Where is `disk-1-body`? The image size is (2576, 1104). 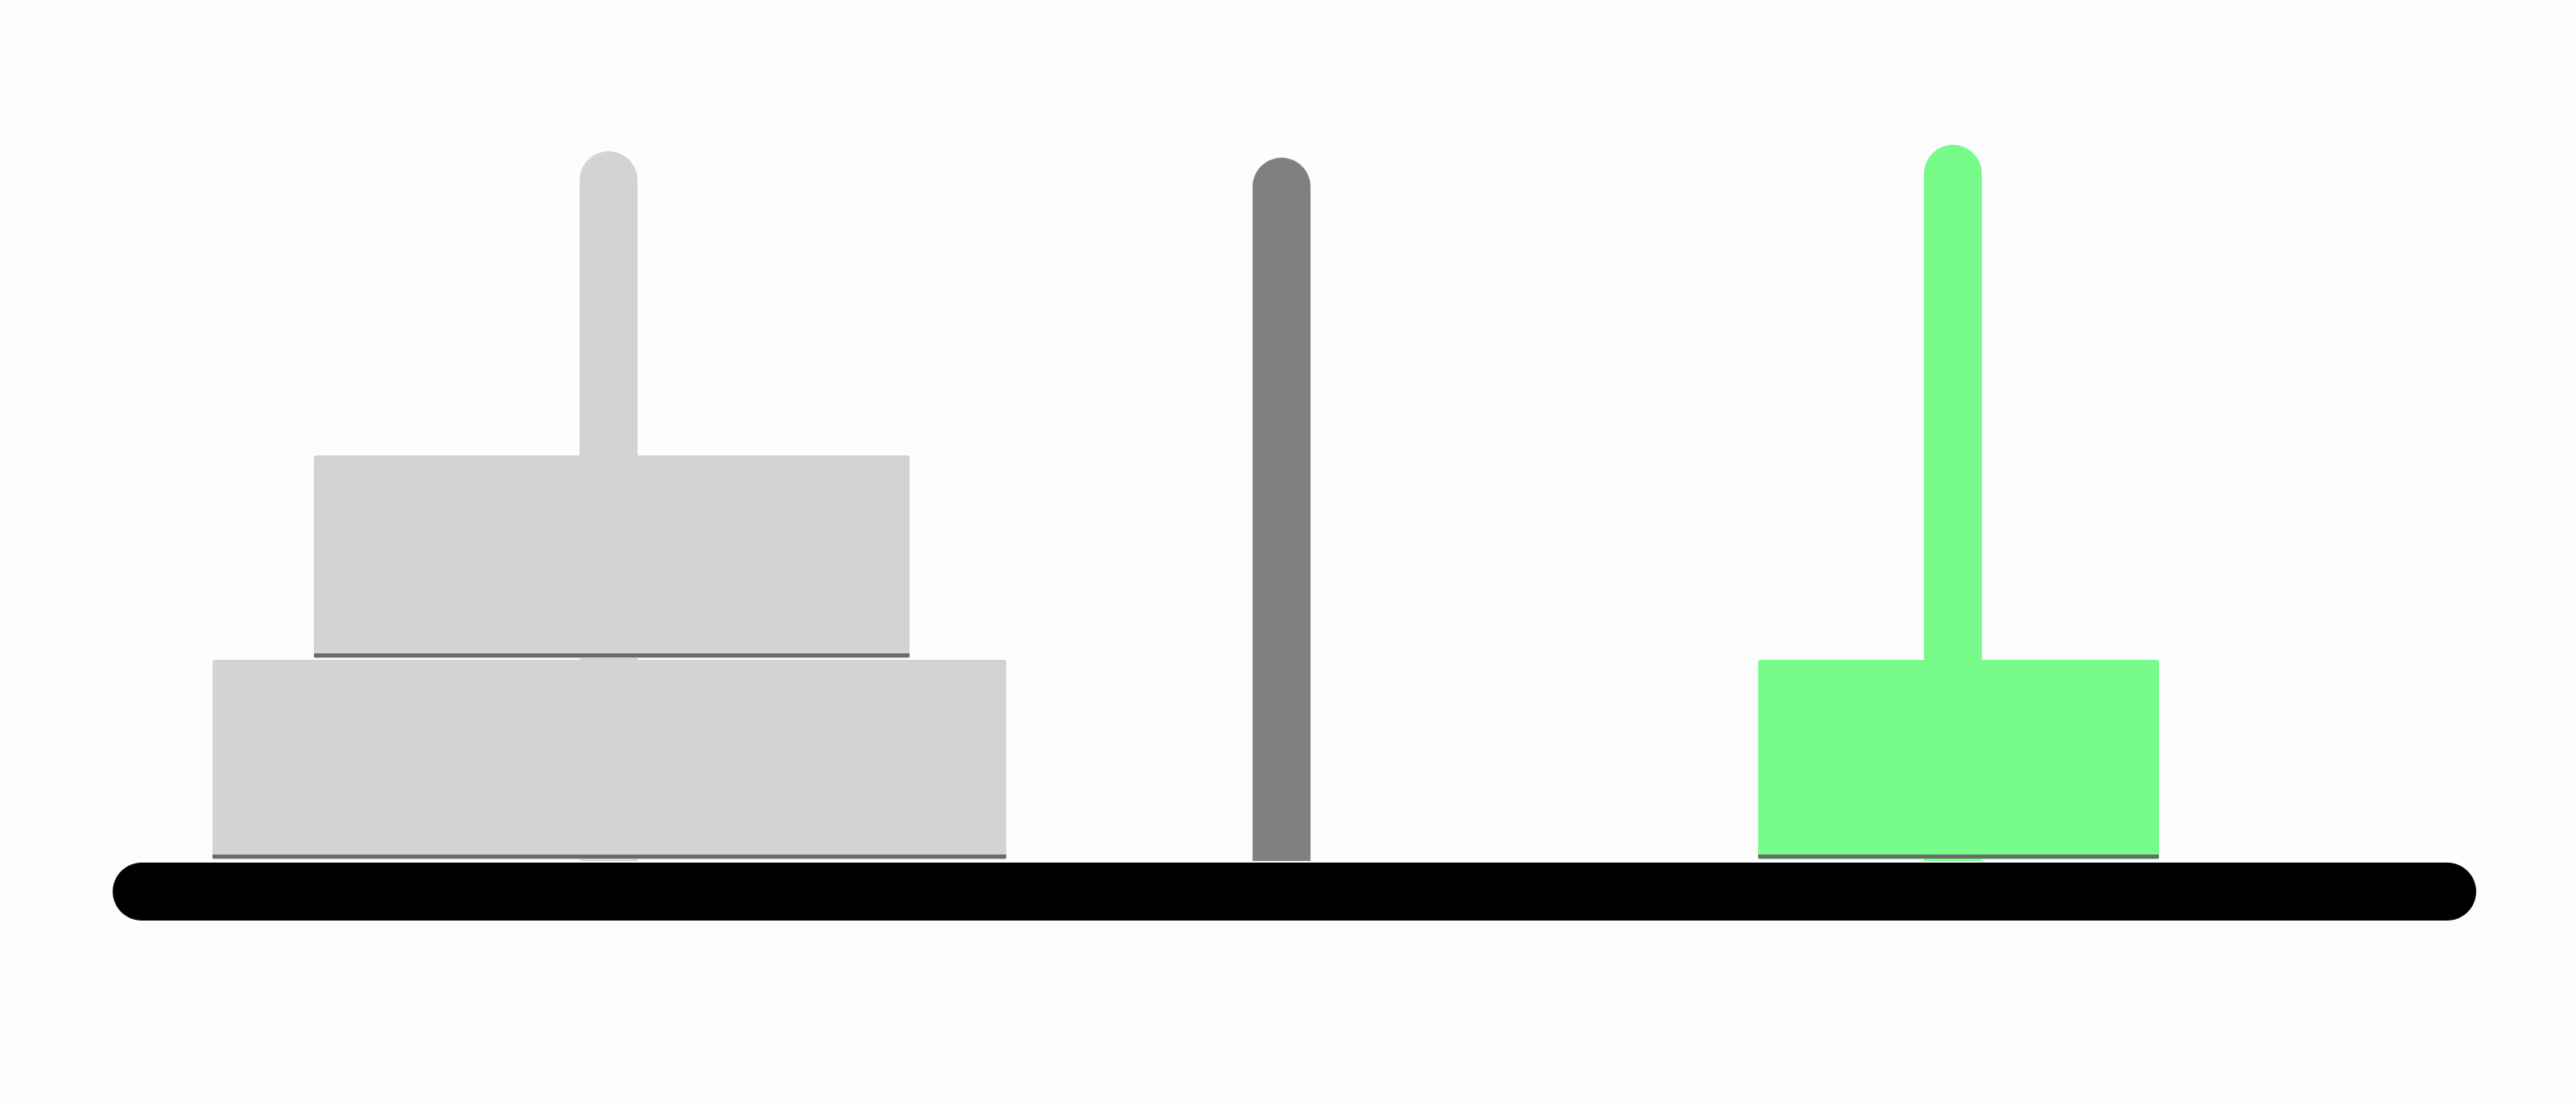
disk-1-body is located at coordinates (1958, 759).